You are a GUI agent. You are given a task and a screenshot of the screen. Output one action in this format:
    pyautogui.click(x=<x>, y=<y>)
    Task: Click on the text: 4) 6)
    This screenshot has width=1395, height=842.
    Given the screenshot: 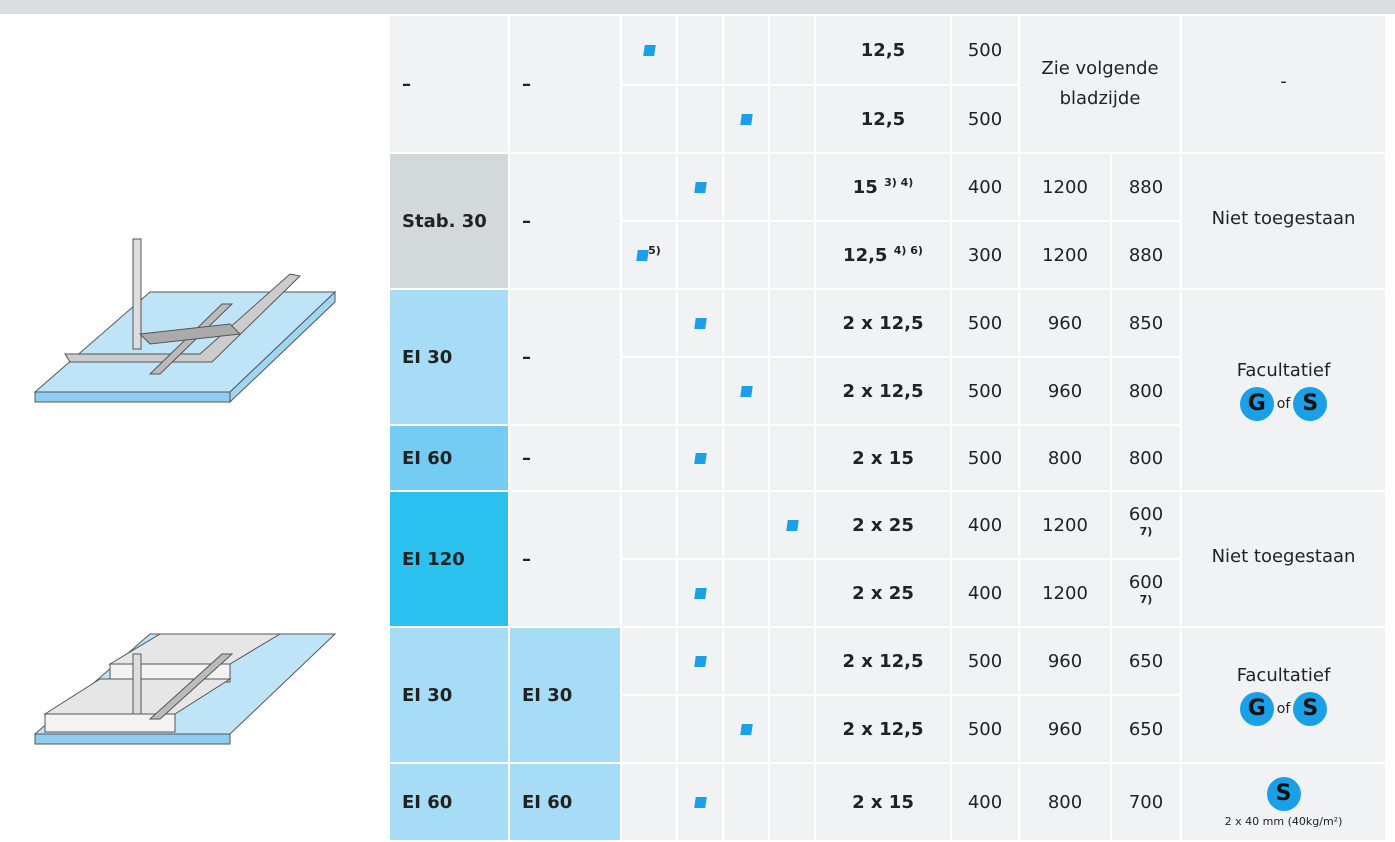 What is the action you would take?
    pyautogui.click(x=908, y=250)
    